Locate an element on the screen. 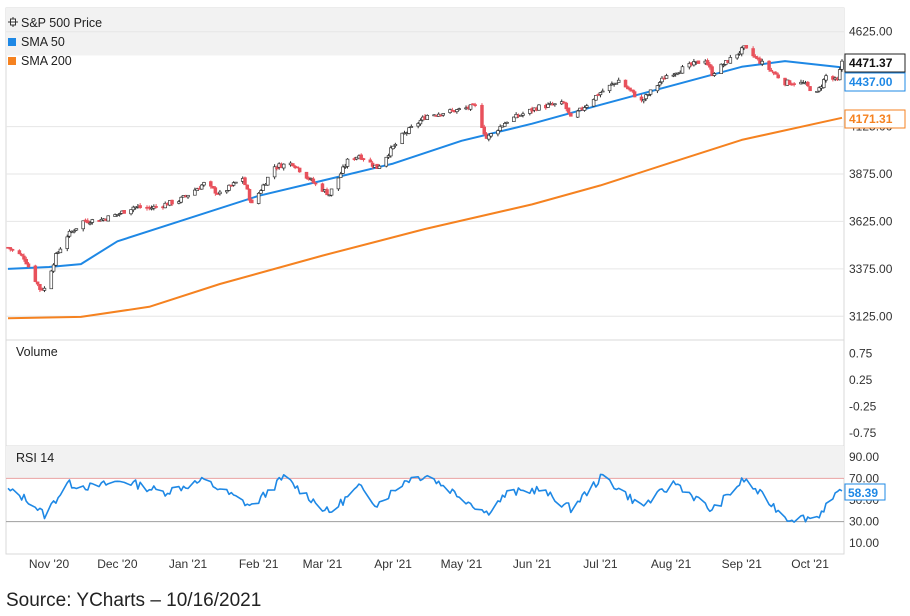 Image resolution: width=910 pixels, height=616 pixels. last-value-badges: 4471.37 4437.00 4171.31 is located at coordinates (875, 91).